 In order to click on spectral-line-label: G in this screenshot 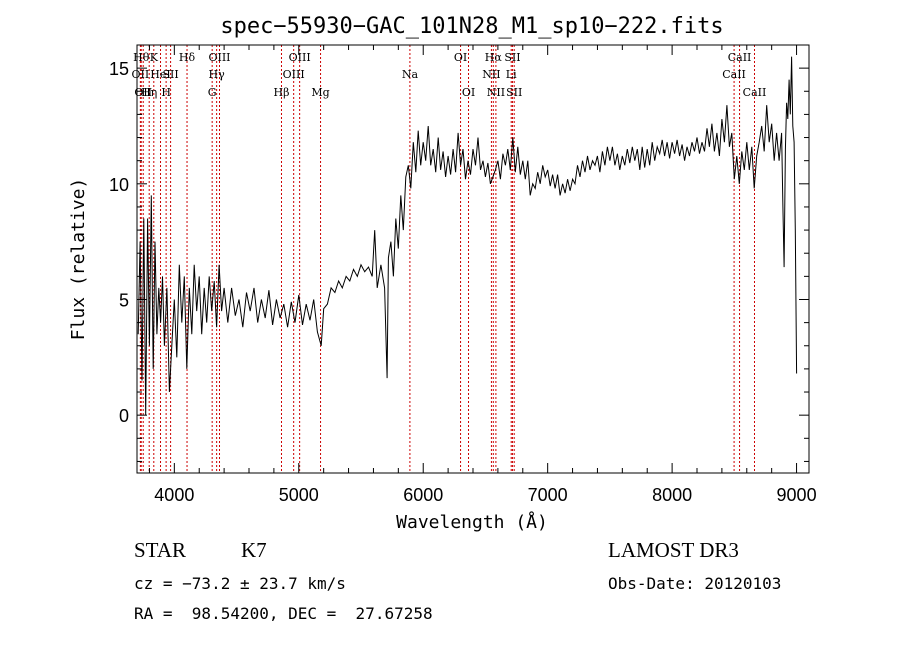, I will do `click(212, 92)`.